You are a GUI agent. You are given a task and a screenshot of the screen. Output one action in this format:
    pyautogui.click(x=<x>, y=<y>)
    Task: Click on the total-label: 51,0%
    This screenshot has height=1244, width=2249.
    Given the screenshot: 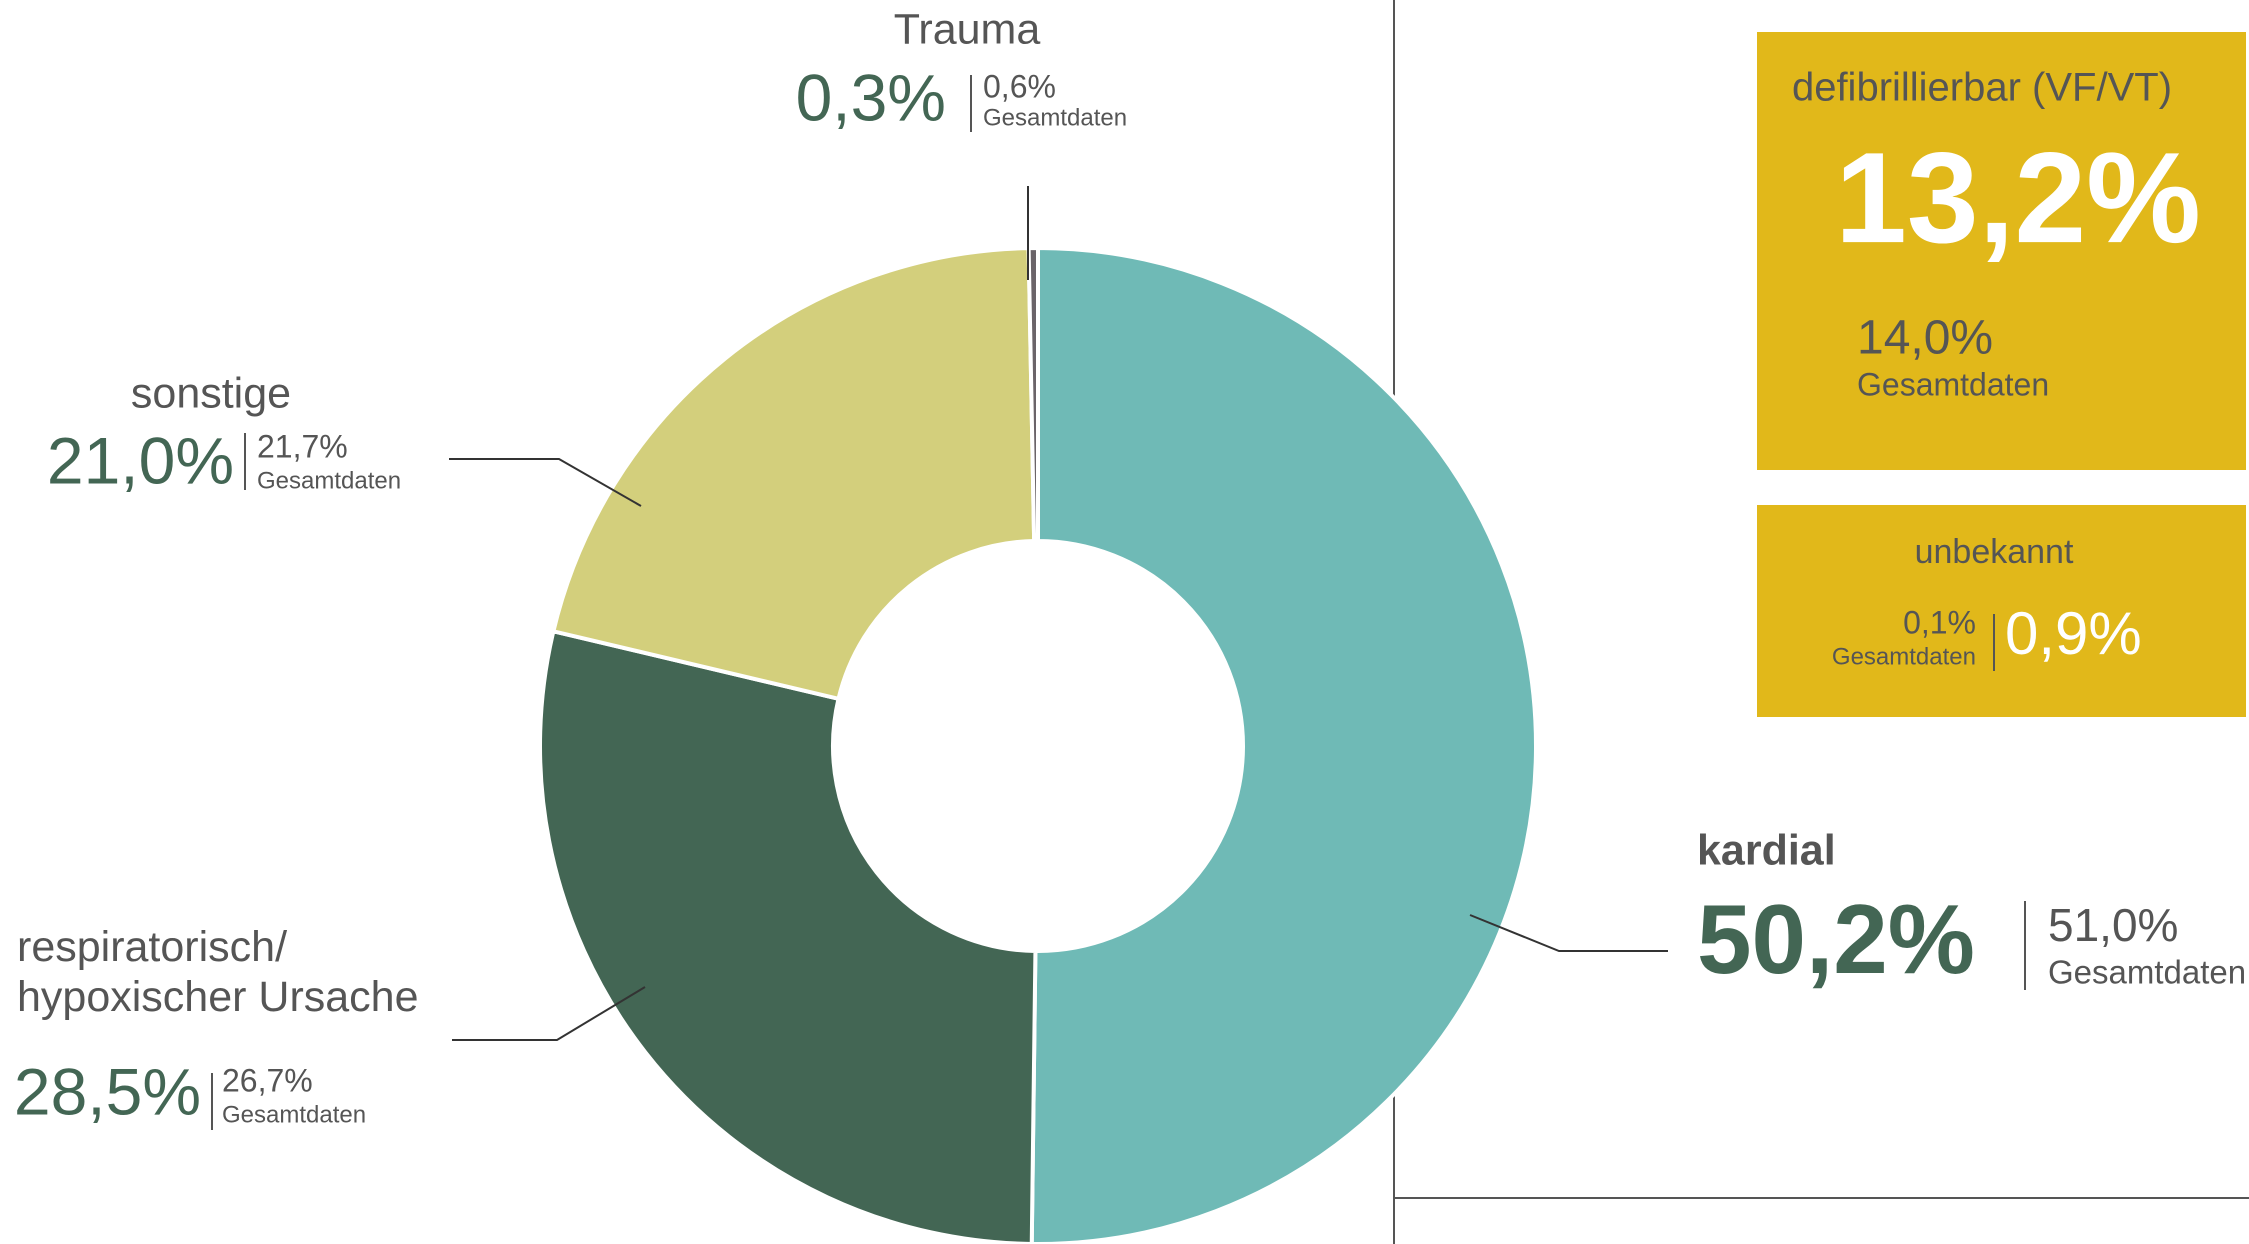 What is the action you would take?
    pyautogui.click(x=2113, y=925)
    